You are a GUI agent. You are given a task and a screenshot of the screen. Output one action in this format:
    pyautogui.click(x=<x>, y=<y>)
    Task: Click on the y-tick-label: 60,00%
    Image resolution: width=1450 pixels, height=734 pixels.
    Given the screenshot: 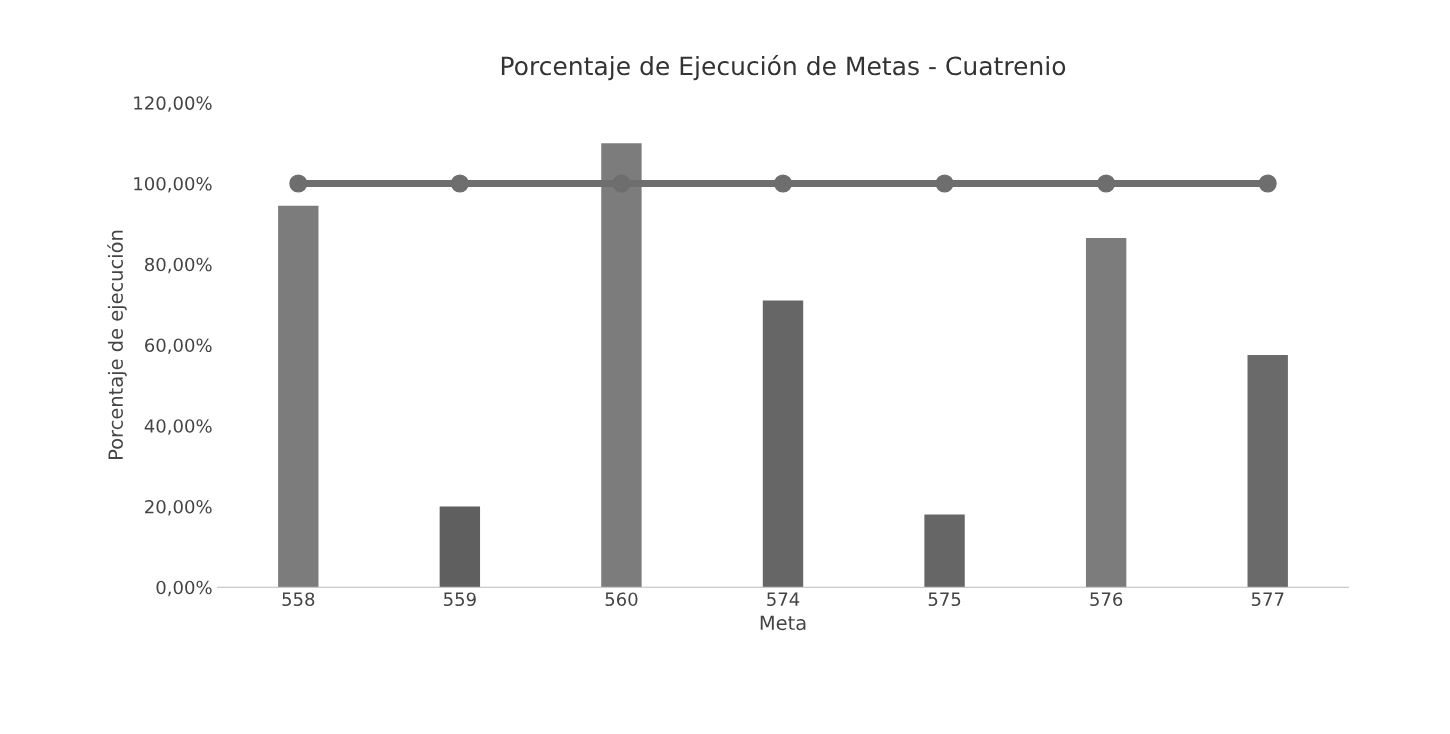 What is the action you would take?
    pyautogui.click(x=178, y=346)
    